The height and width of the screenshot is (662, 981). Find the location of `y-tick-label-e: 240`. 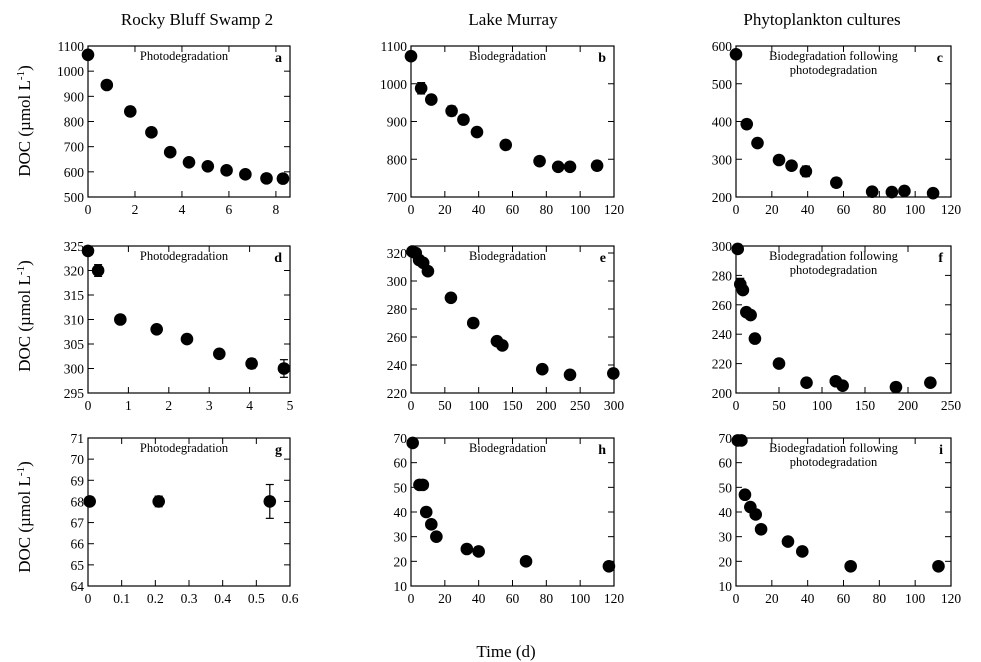

y-tick-label-e: 240 is located at coordinates (397, 365).